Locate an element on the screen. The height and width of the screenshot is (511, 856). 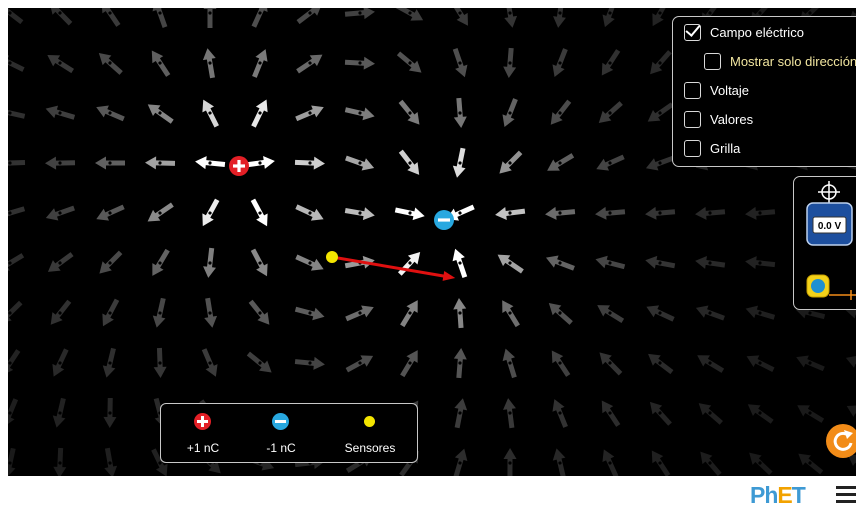
voltage-checkbox-row: Voltaje is located at coordinates (716, 90).